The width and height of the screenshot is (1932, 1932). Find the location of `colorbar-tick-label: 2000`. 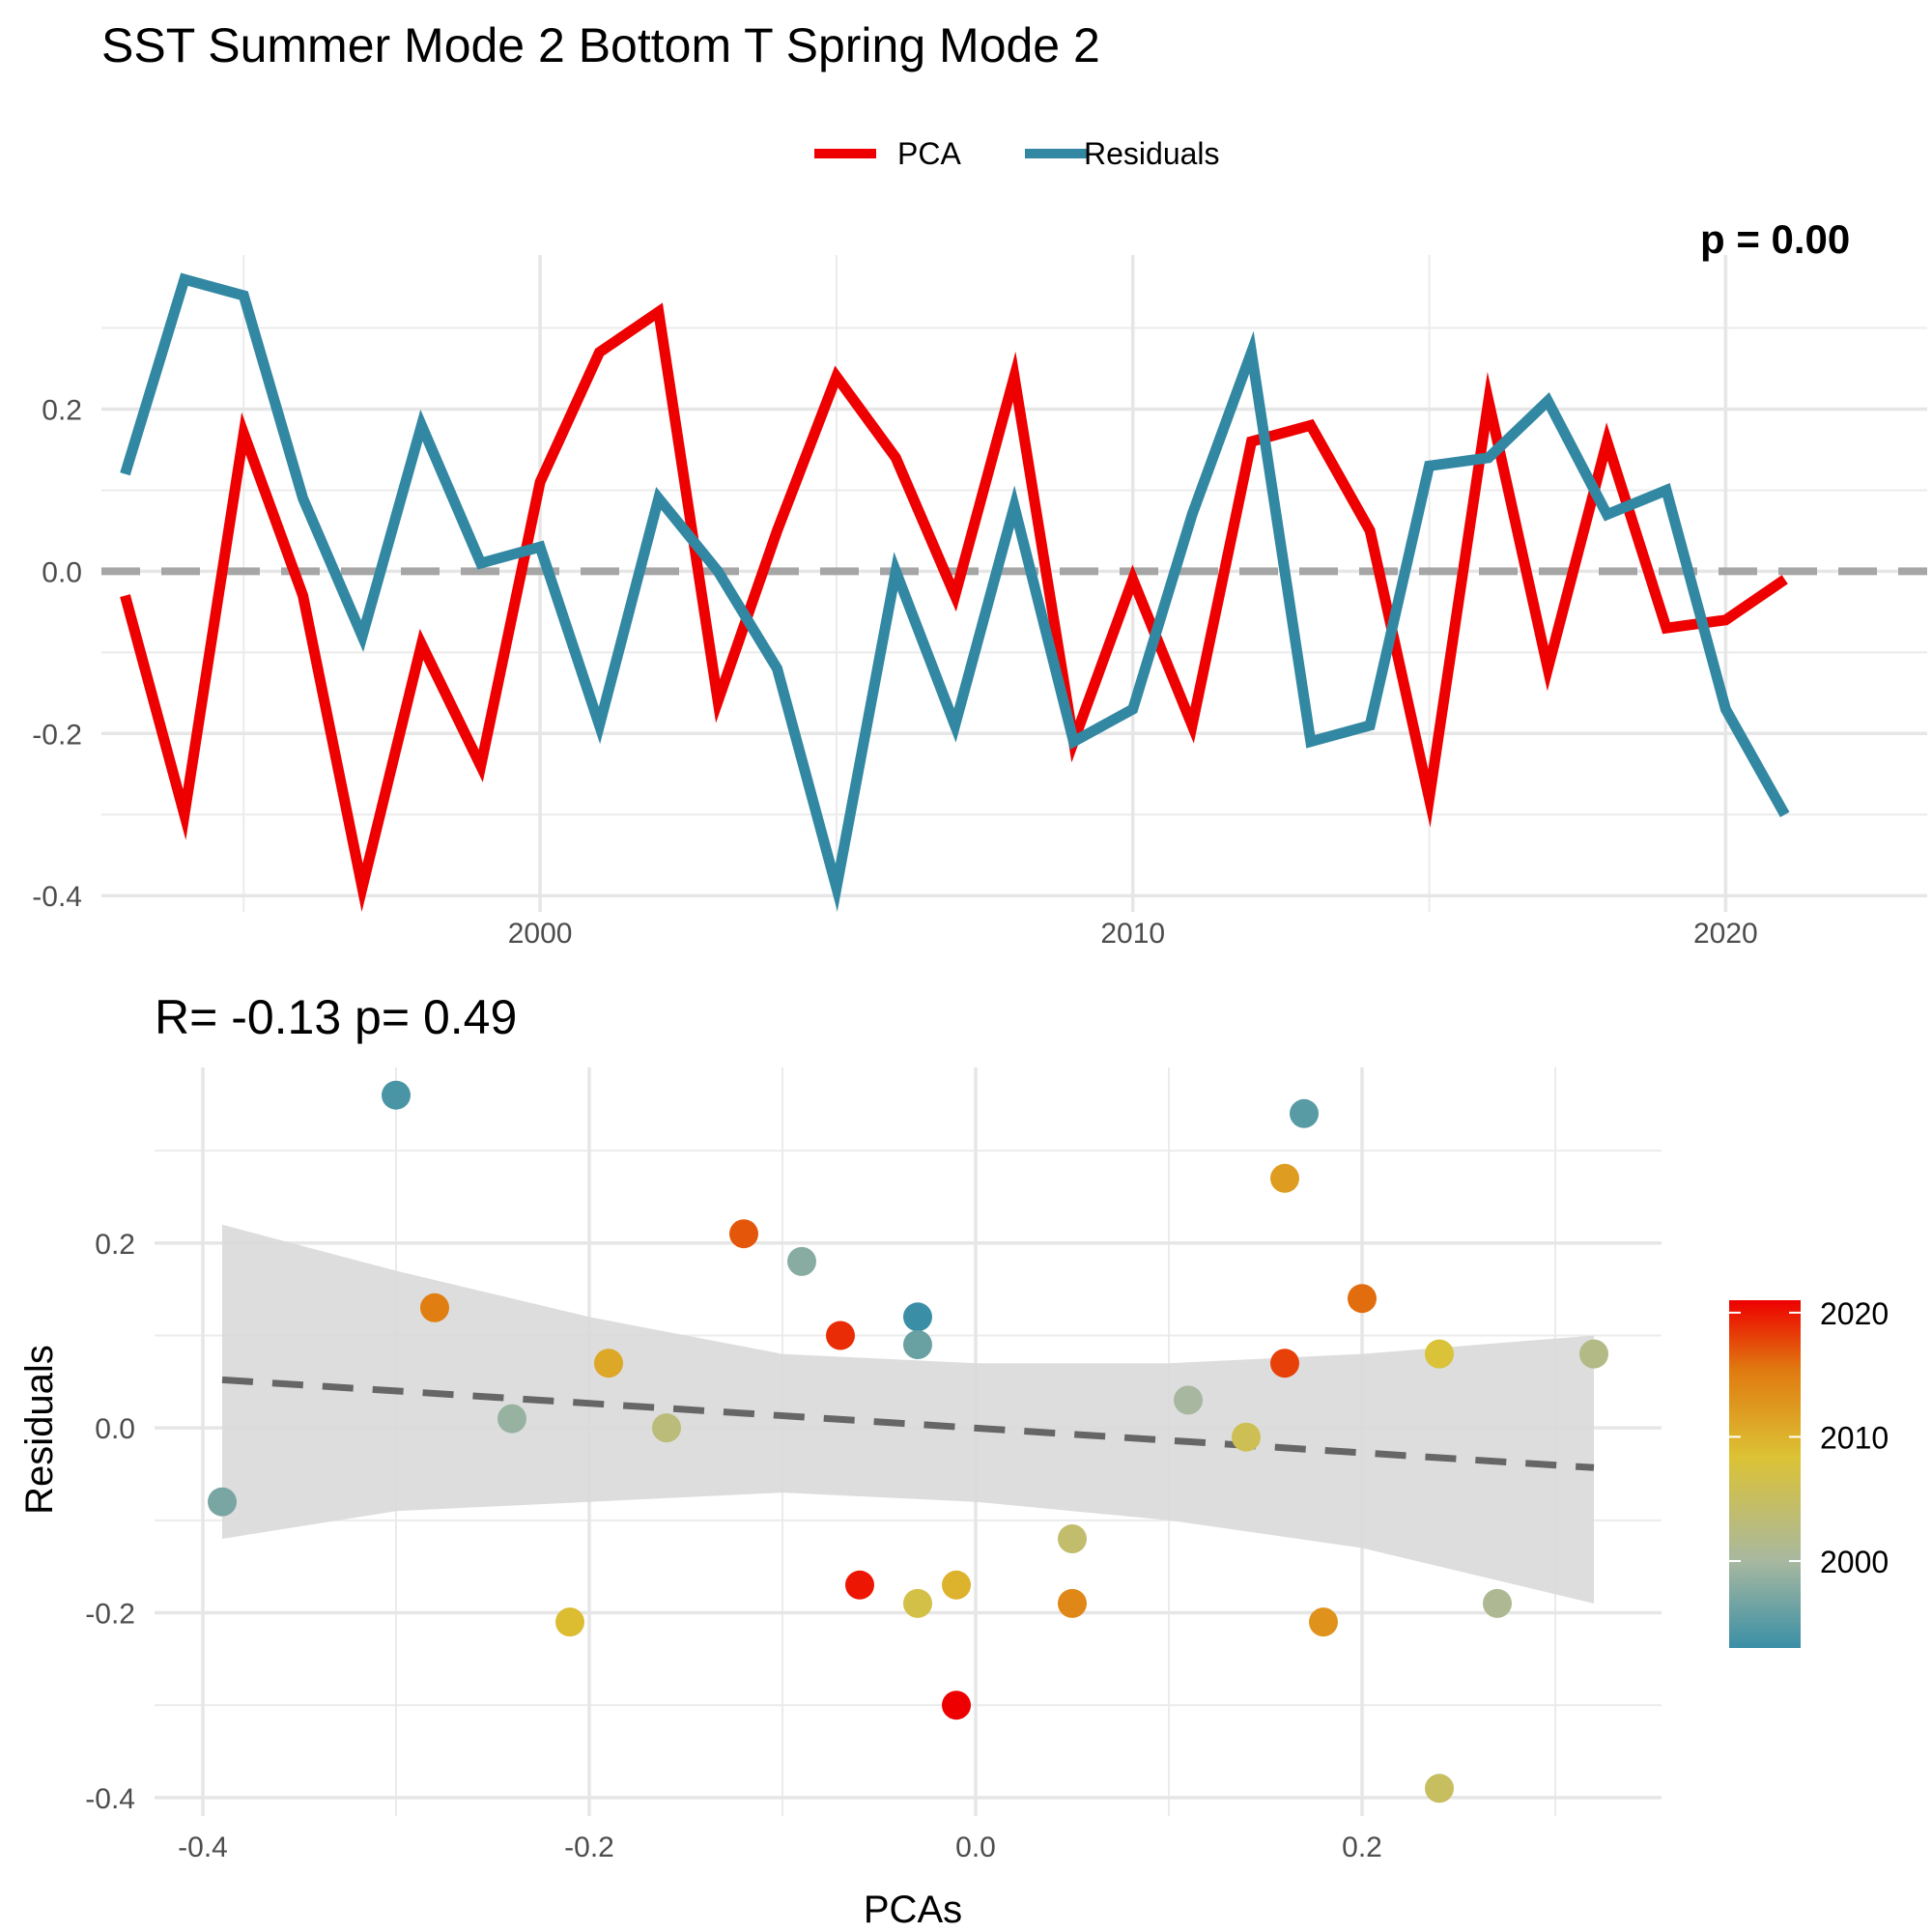

colorbar-tick-label: 2000 is located at coordinates (1854, 1562).